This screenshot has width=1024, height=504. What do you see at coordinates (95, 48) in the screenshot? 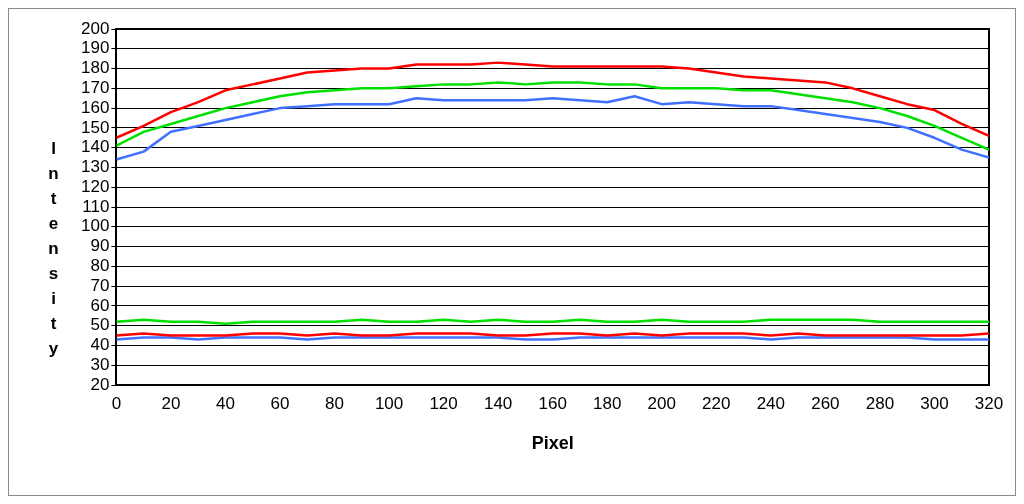
I see `y-tick-label: 190` at bounding box center [95, 48].